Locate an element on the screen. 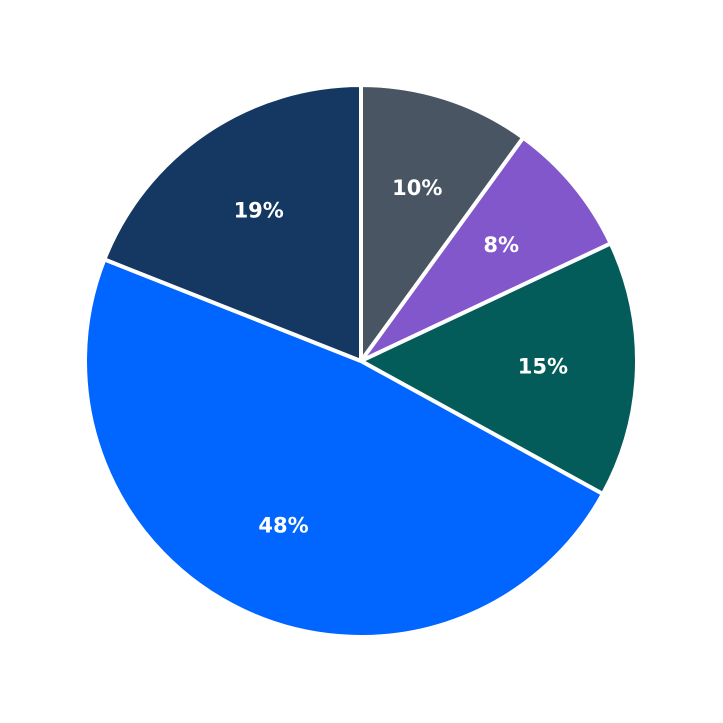 This screenshot has height=723, width=723. slice-label-0: 10% is located at coordinates (417, 188).